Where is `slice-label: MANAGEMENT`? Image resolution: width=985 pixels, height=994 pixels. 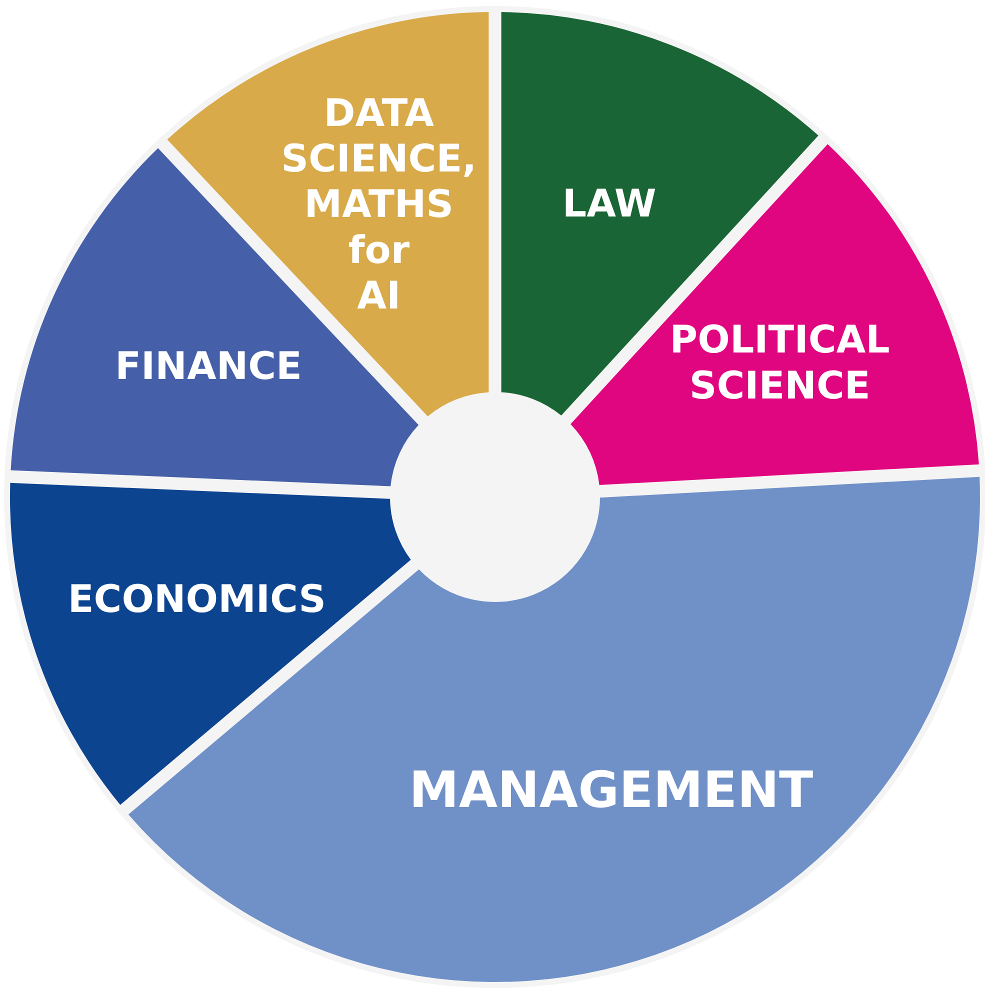
slice-label: MANAGEMENT is located at coordinates (611, 789).